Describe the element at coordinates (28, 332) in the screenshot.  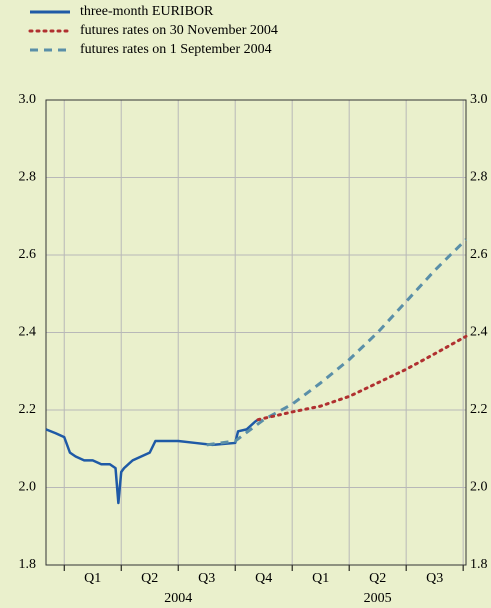
I see `y-tick-label: 2.4` at that location.